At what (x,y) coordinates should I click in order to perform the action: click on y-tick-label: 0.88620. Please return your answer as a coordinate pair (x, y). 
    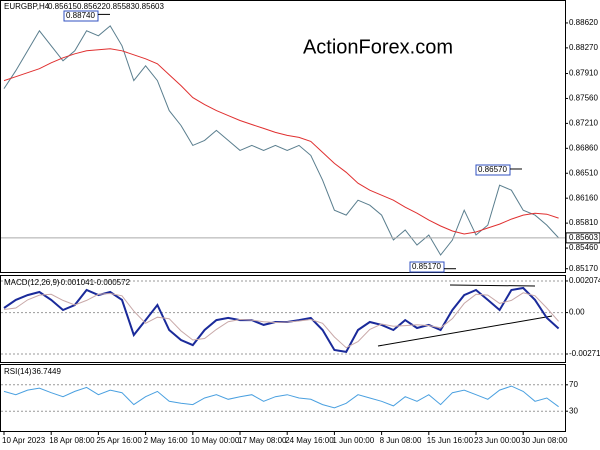
    Looking at the image, I should click on (583, 22).